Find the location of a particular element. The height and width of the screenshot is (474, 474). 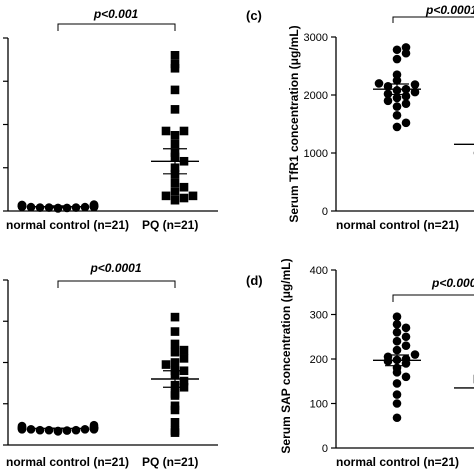

y-tick-label: 100 is located at coordinates (319, 405).